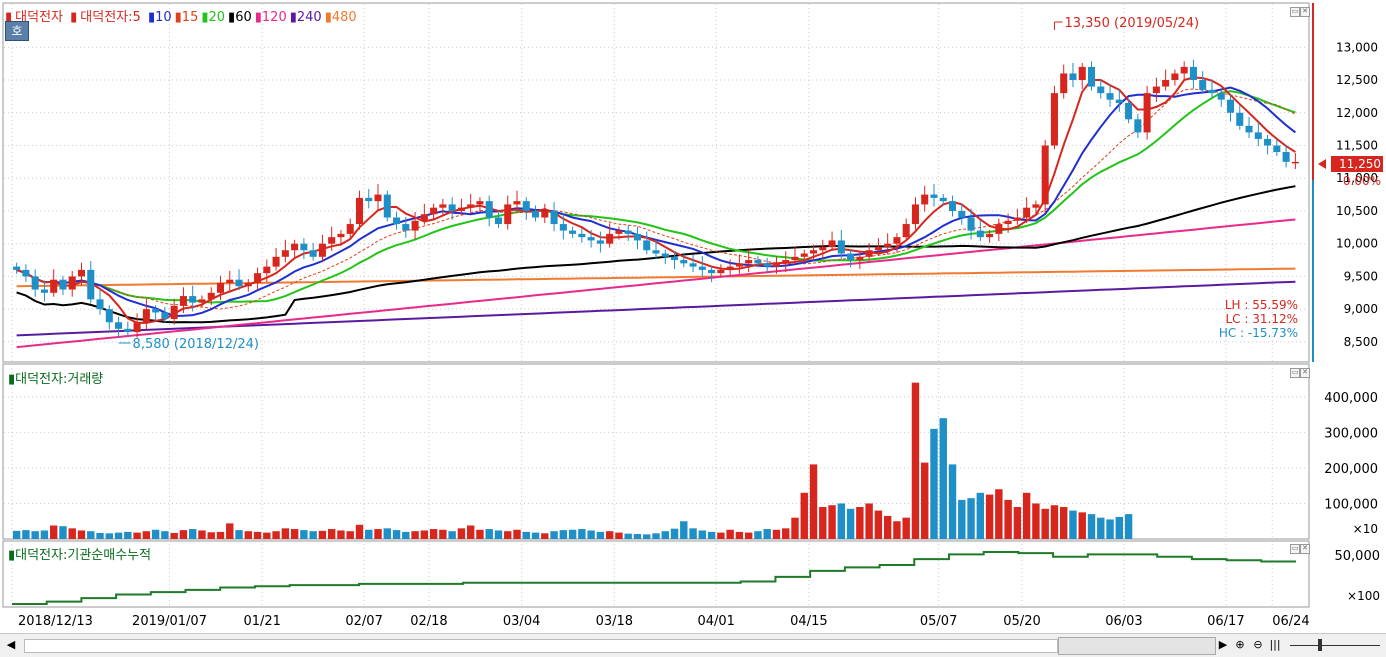  Describe the element at coordinates (1295, 12) in the screenshot. I see `price-pane-minimize-icon: ▭` at that location.